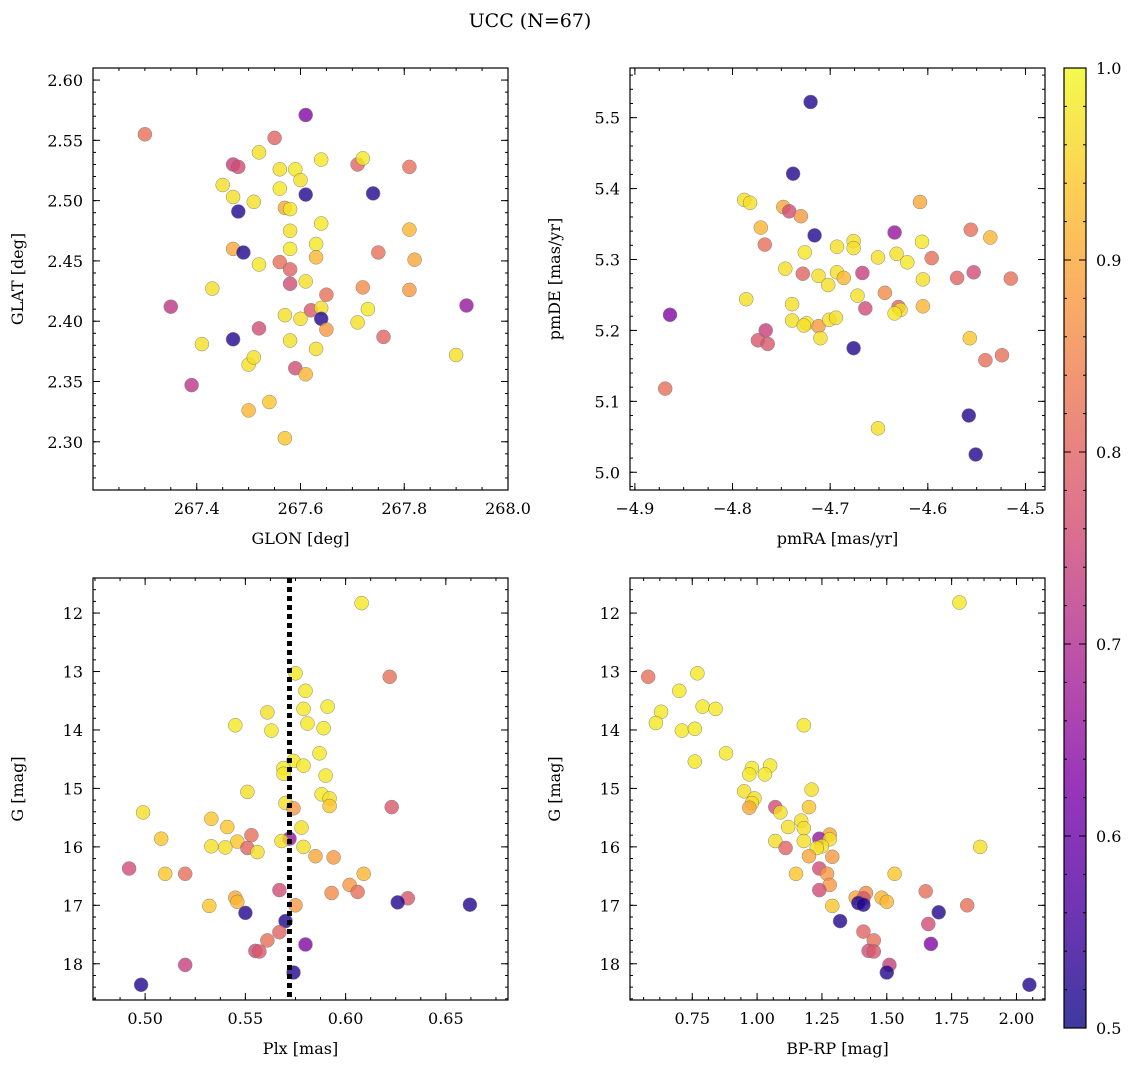  Describe the element at coordinates (301, 508) in the screenshot. I see `x-tick-label: 267.6` at that location.